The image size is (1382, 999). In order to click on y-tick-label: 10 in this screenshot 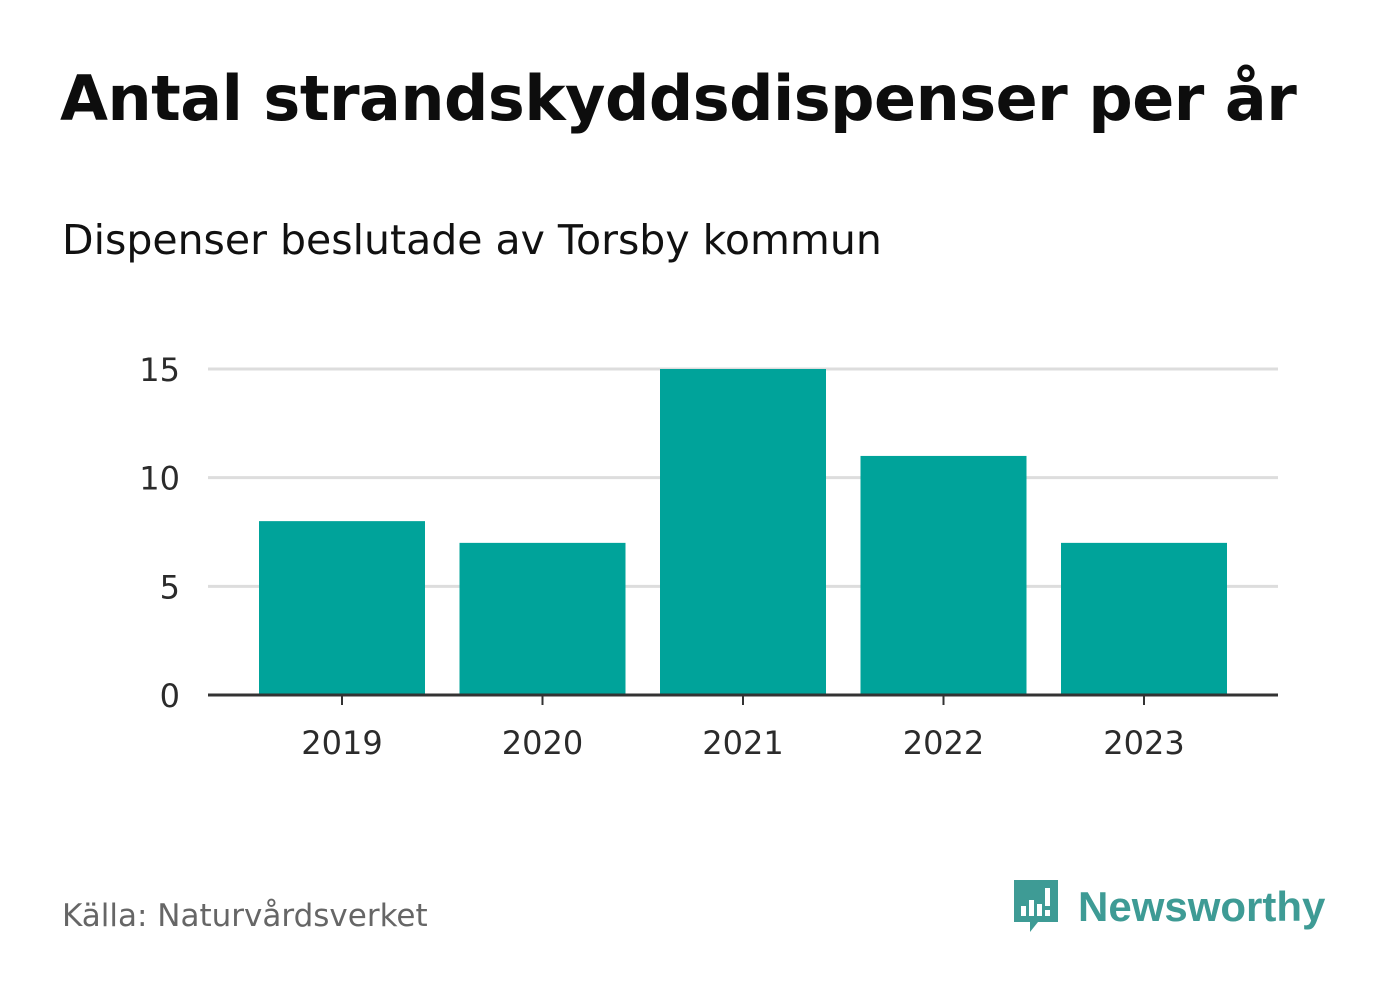, I will do `click(159, 479)`.